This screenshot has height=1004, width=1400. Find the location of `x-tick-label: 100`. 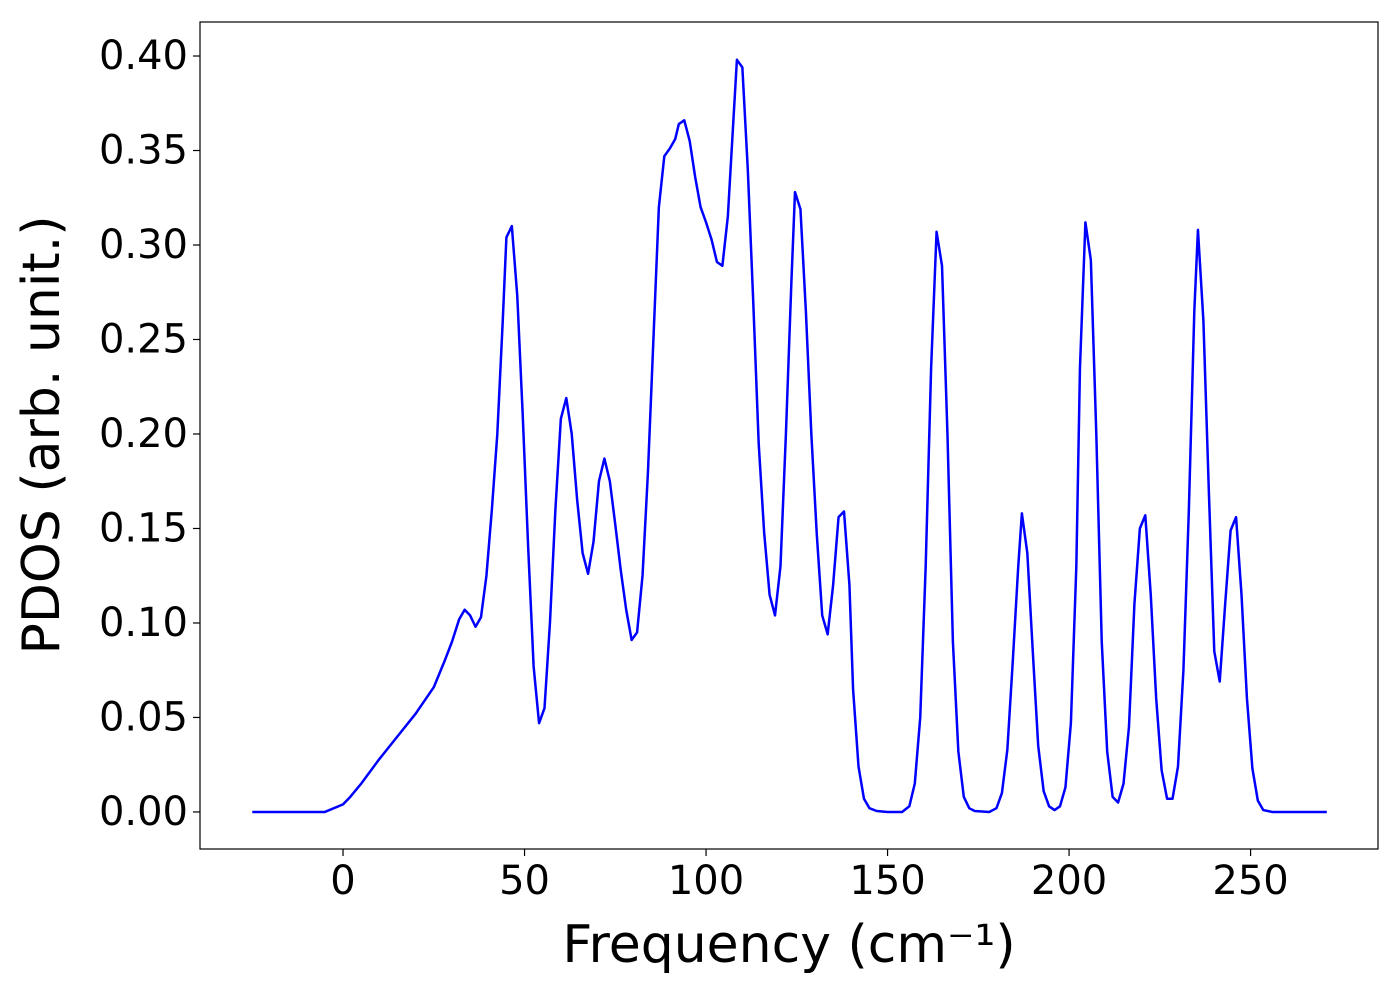

x-tick-label: 100 is located at coordinates (706, 881).